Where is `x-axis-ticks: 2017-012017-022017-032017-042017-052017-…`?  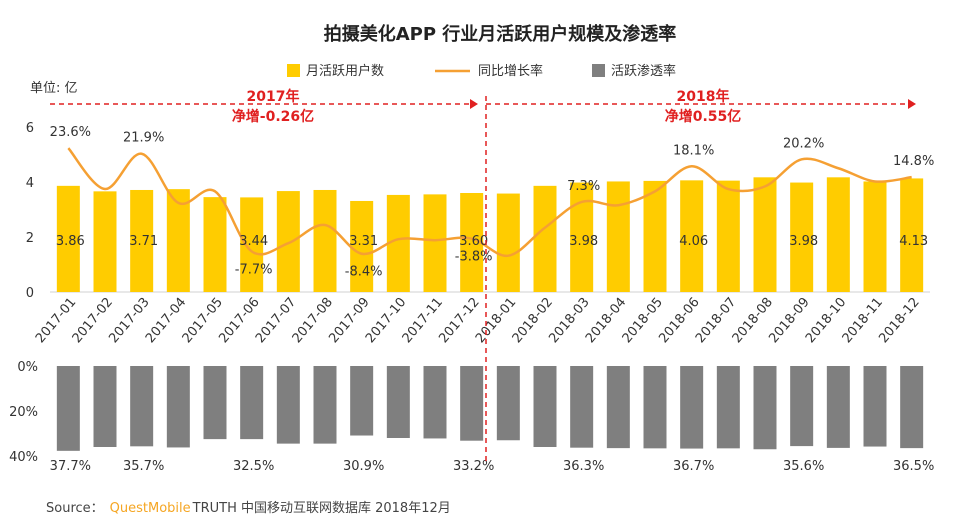
x-axis-ticks: 2017-012017-022017-032017-042017-052017-… is located at coordinates (478, 320).